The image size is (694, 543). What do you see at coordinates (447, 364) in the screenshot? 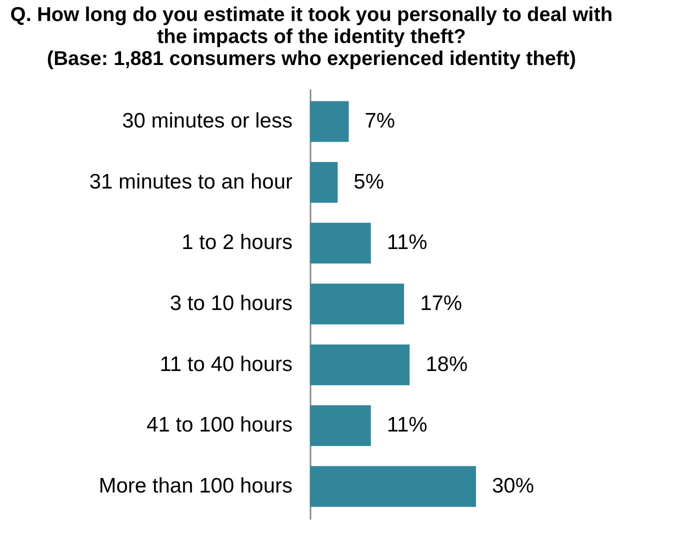
I see `data-label: 18%` at bounding box center [447, 364].